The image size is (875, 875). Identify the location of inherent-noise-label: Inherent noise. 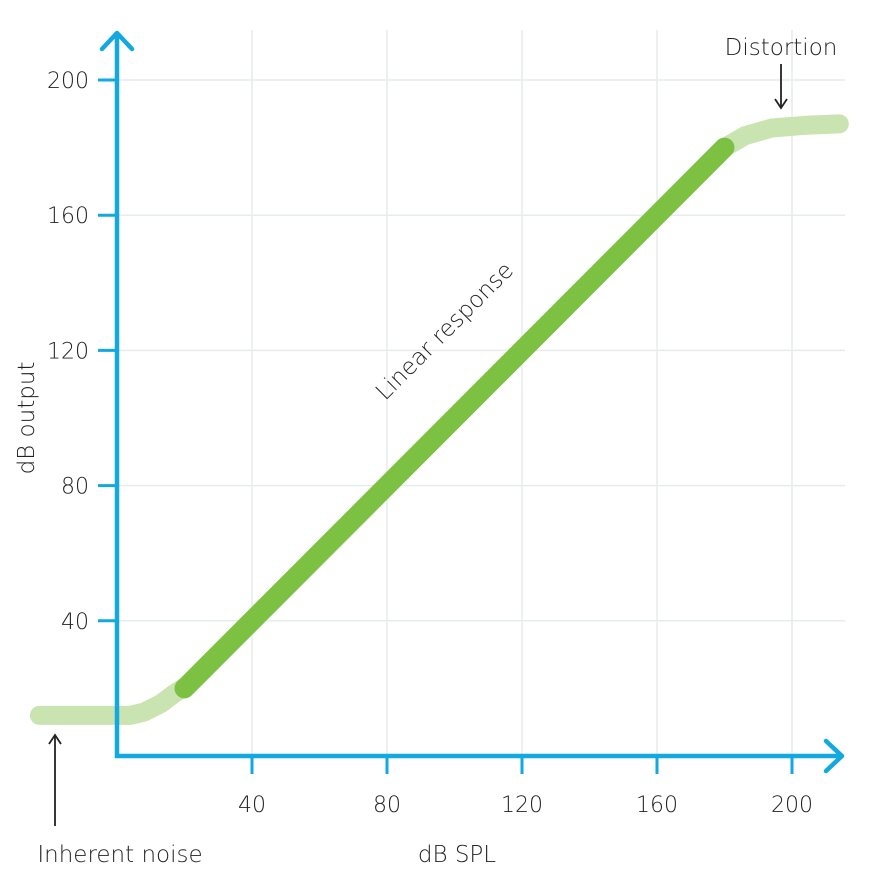
(119, 855).